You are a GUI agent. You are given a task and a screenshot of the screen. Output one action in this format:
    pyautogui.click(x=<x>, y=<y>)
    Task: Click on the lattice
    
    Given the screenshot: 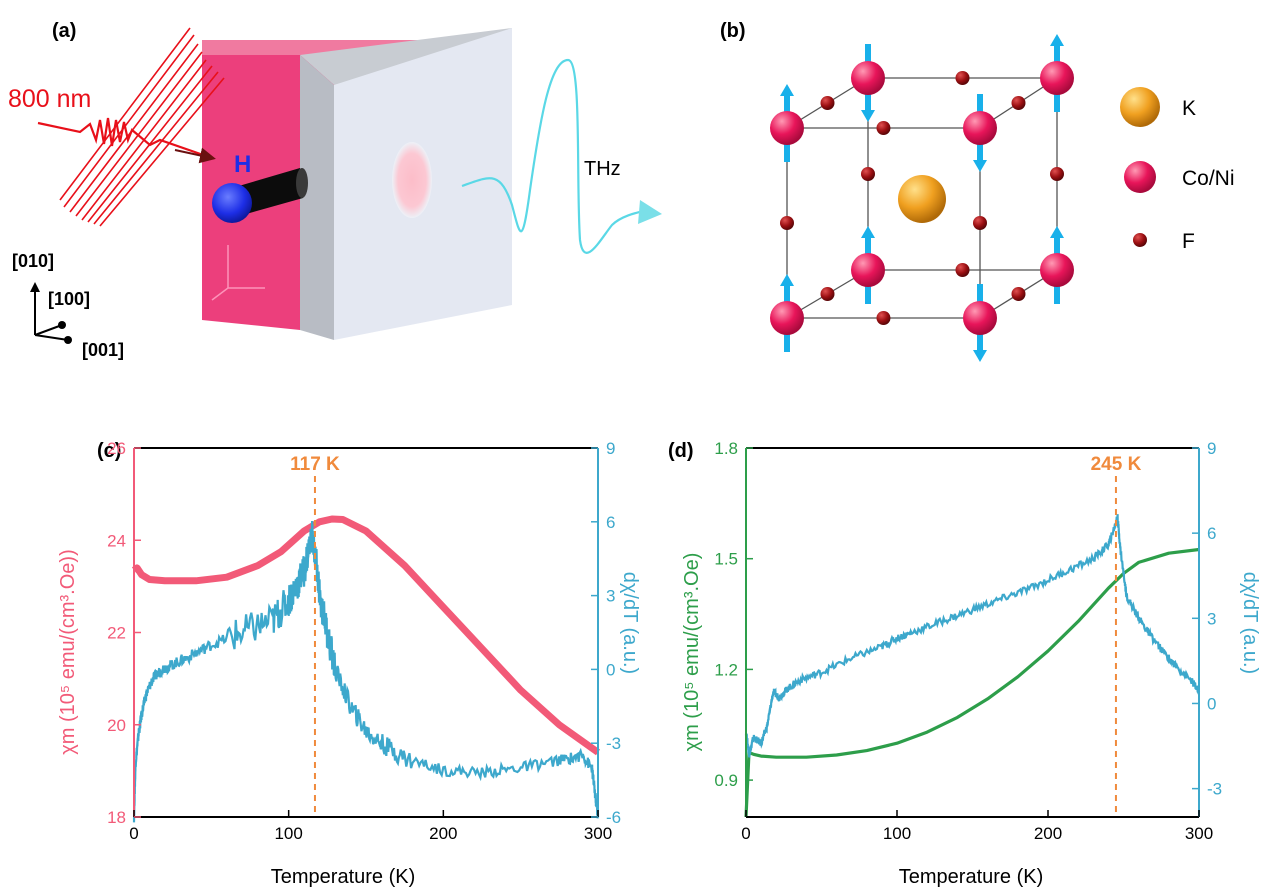 What is the action you would take?
    pyautogui.click(x=922, y=198)
    